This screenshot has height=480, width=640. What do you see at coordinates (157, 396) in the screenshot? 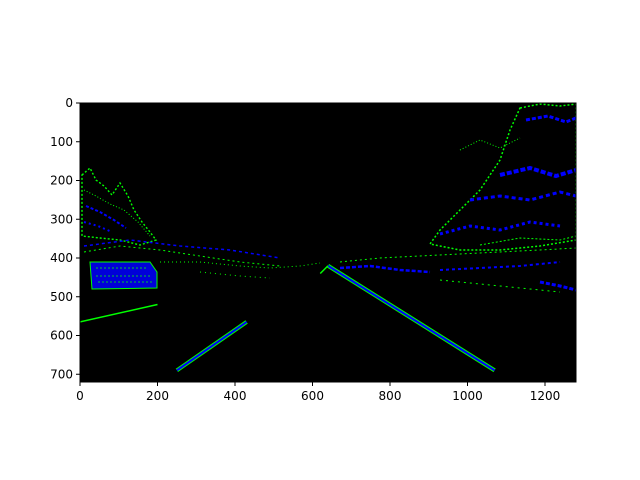
I see `x-tick-label: 200` at bounding box center [157, 396].